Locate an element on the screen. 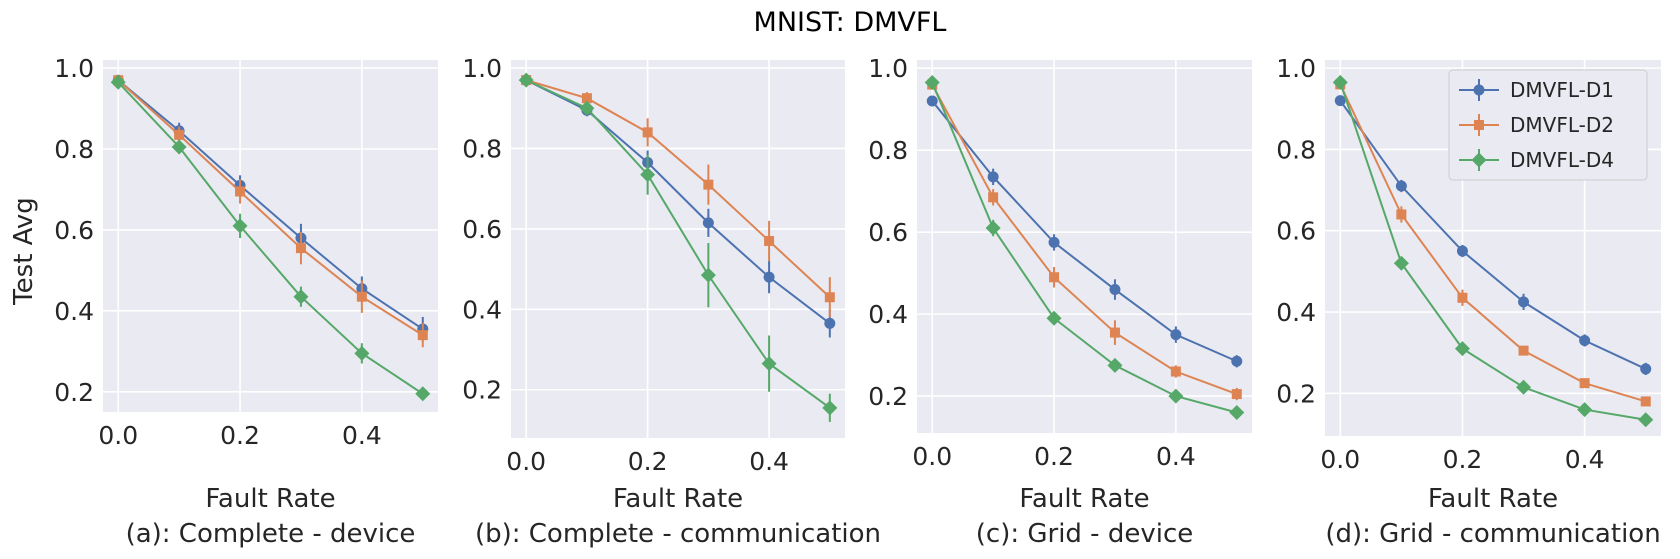  legend-marker-diamond is located at coordinates (1479, 160).